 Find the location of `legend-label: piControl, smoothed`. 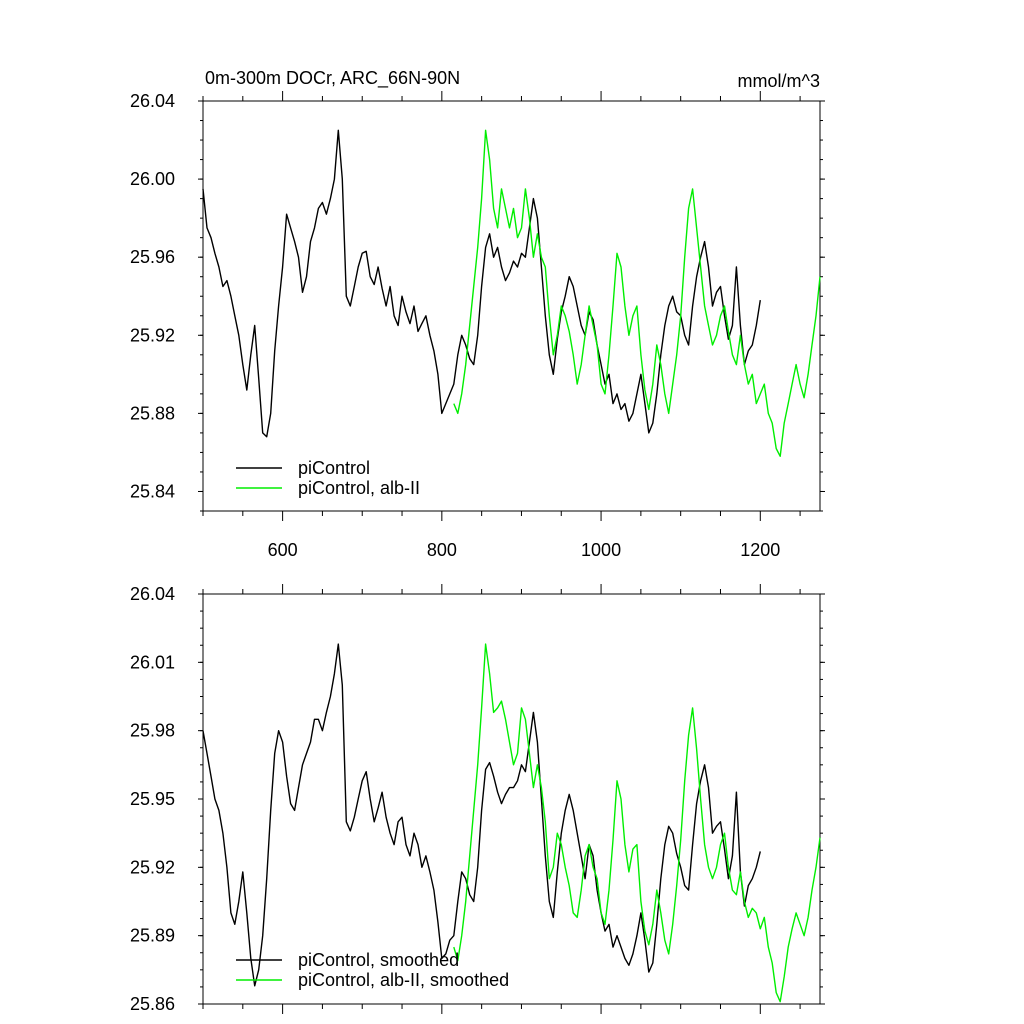

legend-label: piControl, smoothed is located at coordinates (378, 960).